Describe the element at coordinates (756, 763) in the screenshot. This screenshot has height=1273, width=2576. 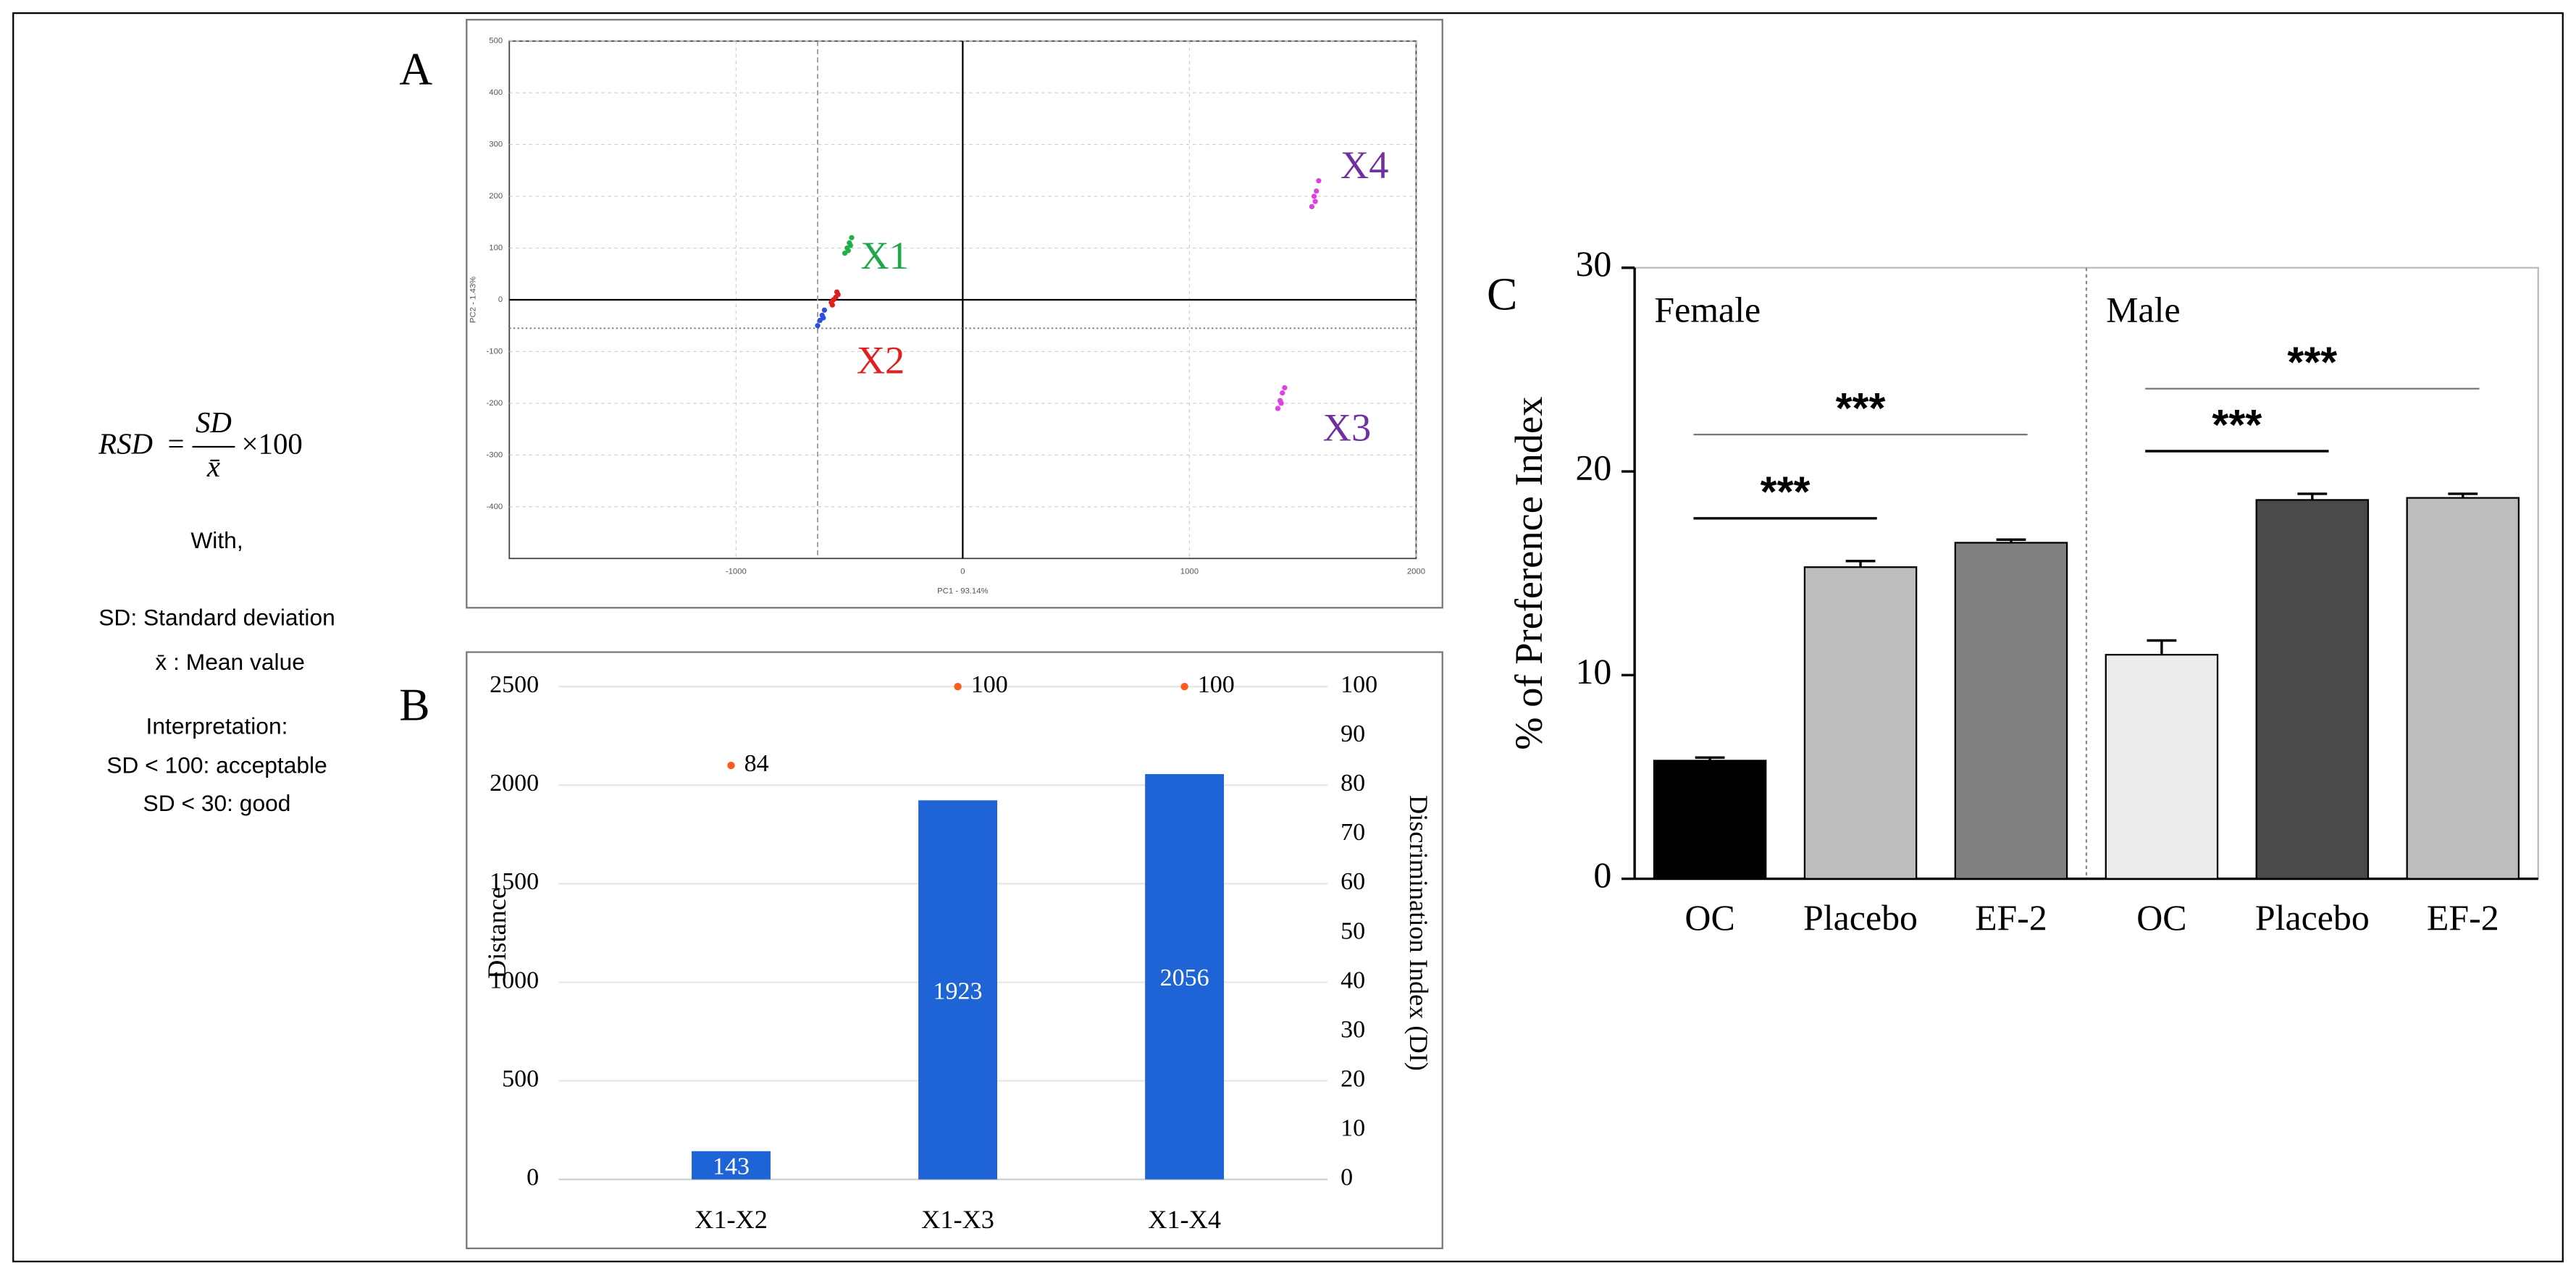
I see `data-label: 84` at that location.